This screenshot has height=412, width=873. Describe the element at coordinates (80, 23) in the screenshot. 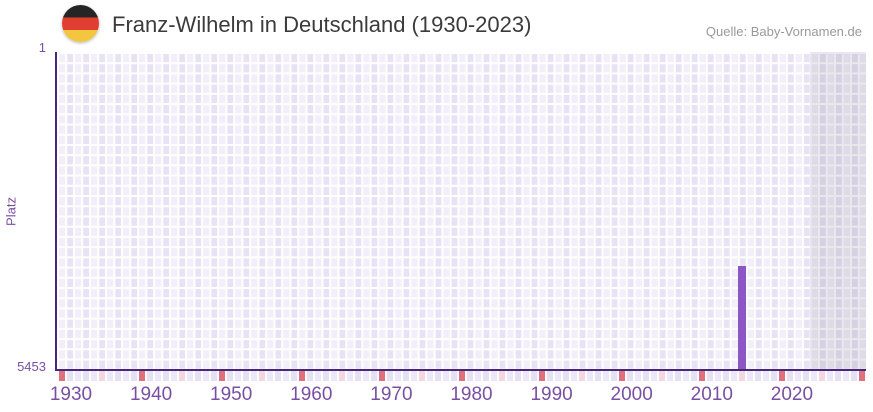

I see `germany-flag-icon` at that location.